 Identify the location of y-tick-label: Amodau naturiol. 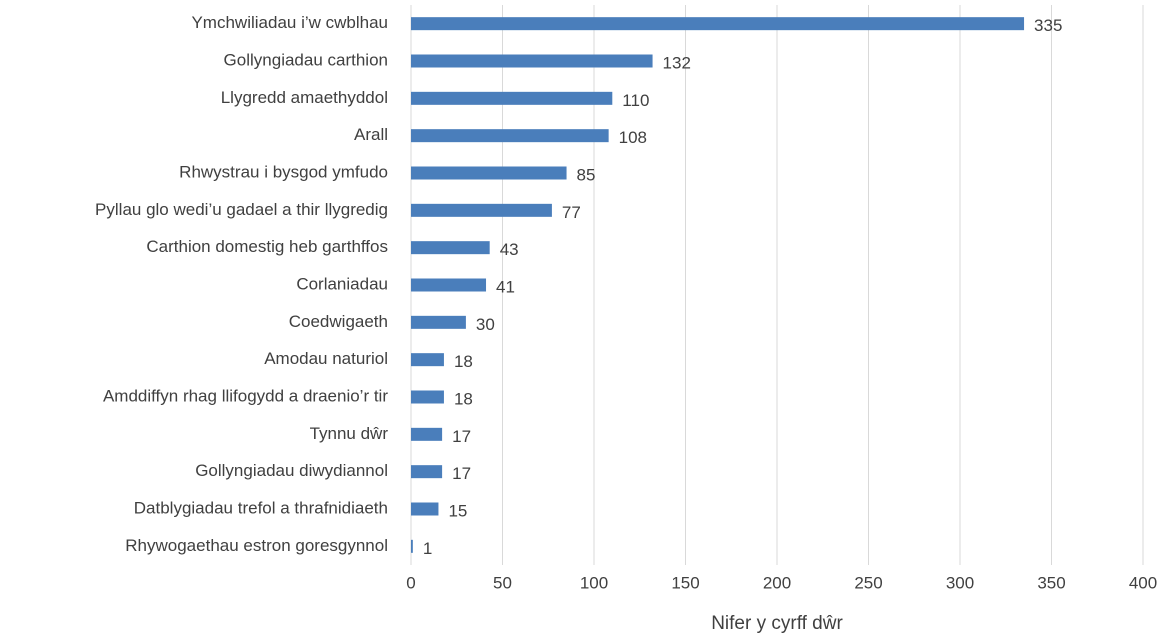
(326, 358).